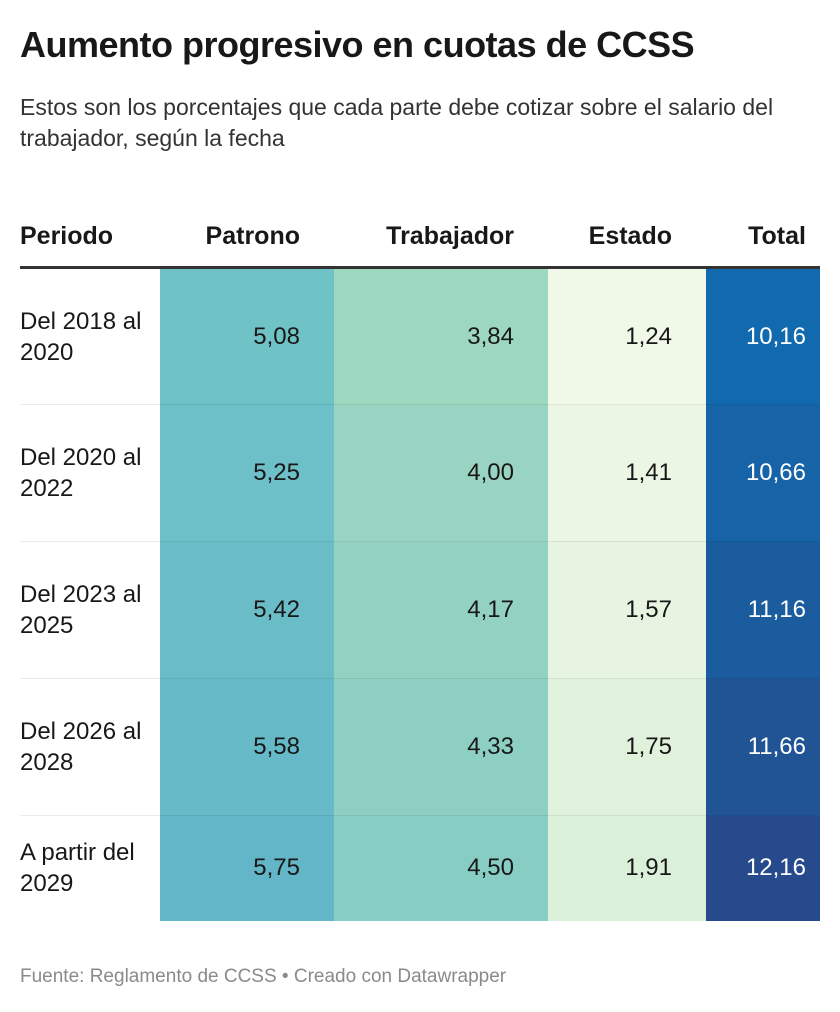  What do you see at coordinates (627, 610) in the screenshot?
I see `cell-estado: 1,57` at bounding box center [627, 610].